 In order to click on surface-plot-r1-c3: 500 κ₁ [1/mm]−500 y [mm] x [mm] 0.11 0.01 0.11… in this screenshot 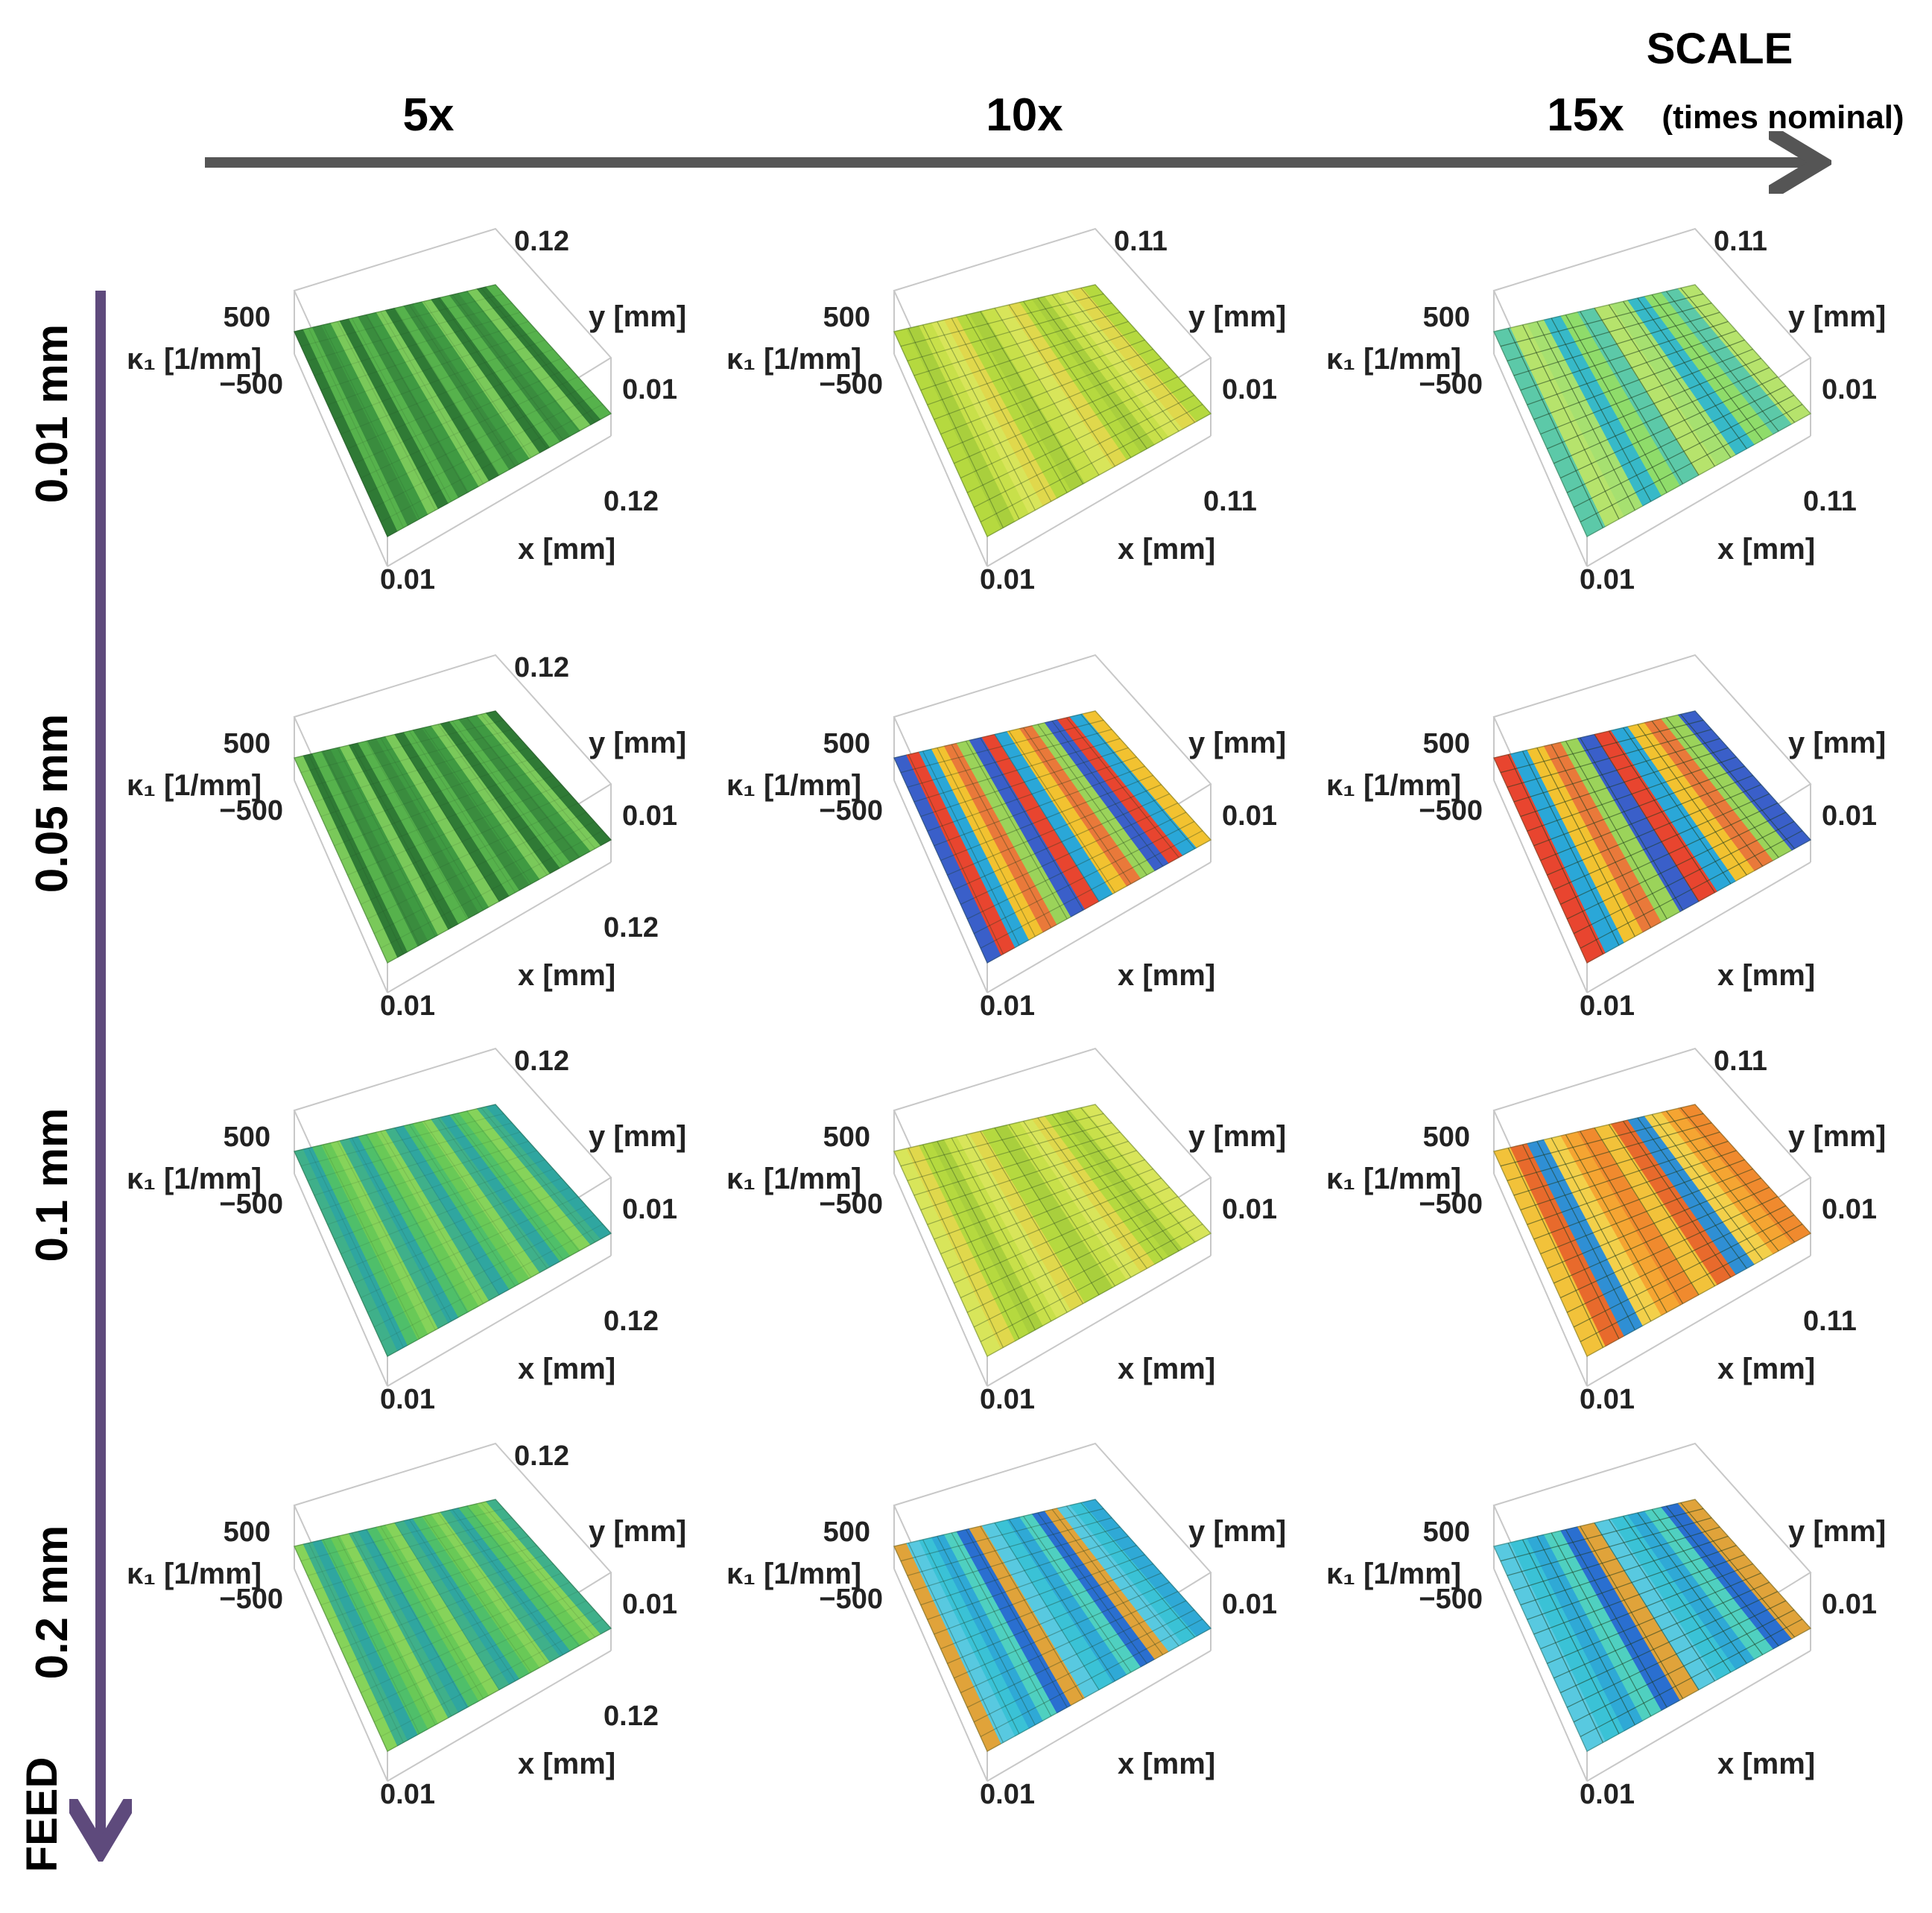, I will do `click(1606, 410)`.